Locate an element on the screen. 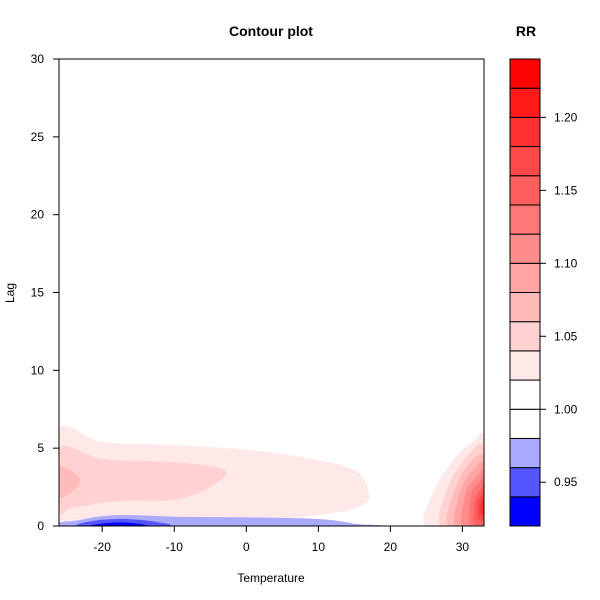 This screenshot has height=600, width=600. legend-title: RR is located at coordinates (526, 31).